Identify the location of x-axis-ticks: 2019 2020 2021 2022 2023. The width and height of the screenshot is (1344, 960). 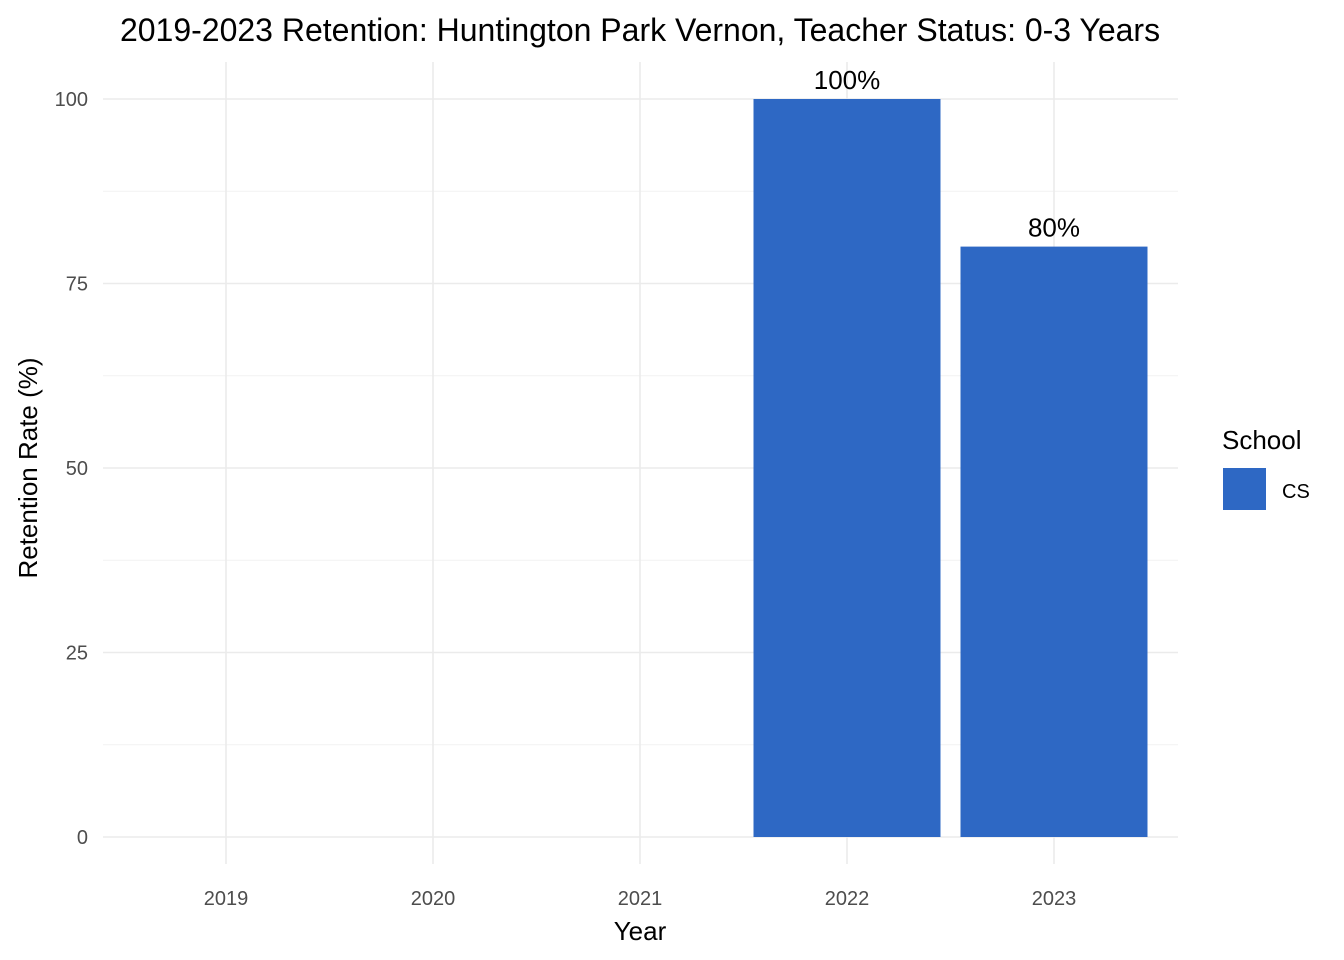
(640, 899).